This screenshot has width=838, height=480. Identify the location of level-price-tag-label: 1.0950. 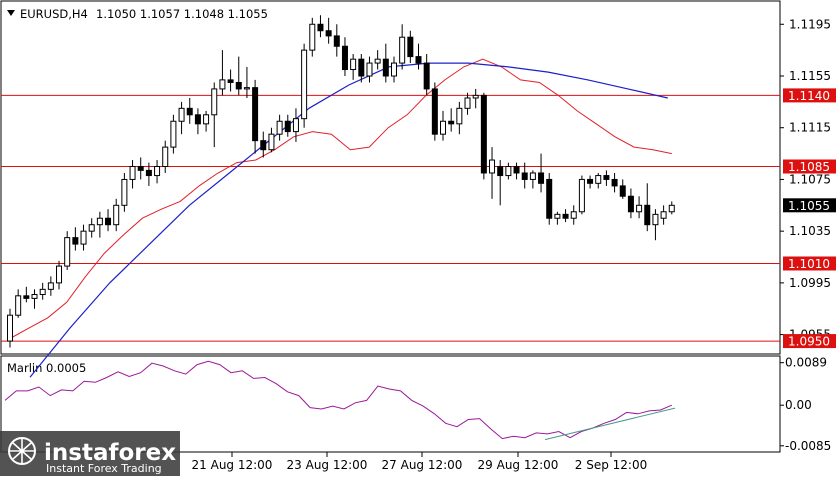
(809, 342).